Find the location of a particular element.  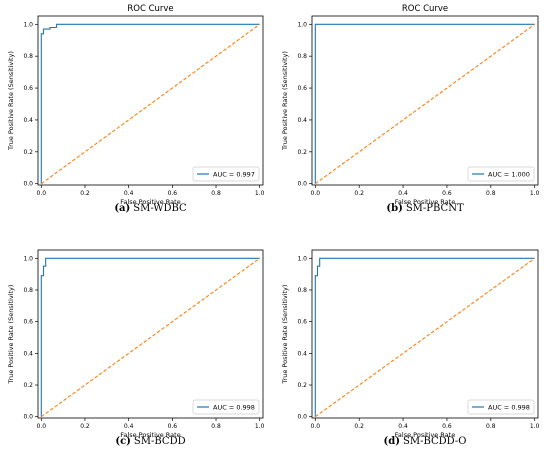

caption-name: SM-PBCNT is located at coordinates (435, 208).